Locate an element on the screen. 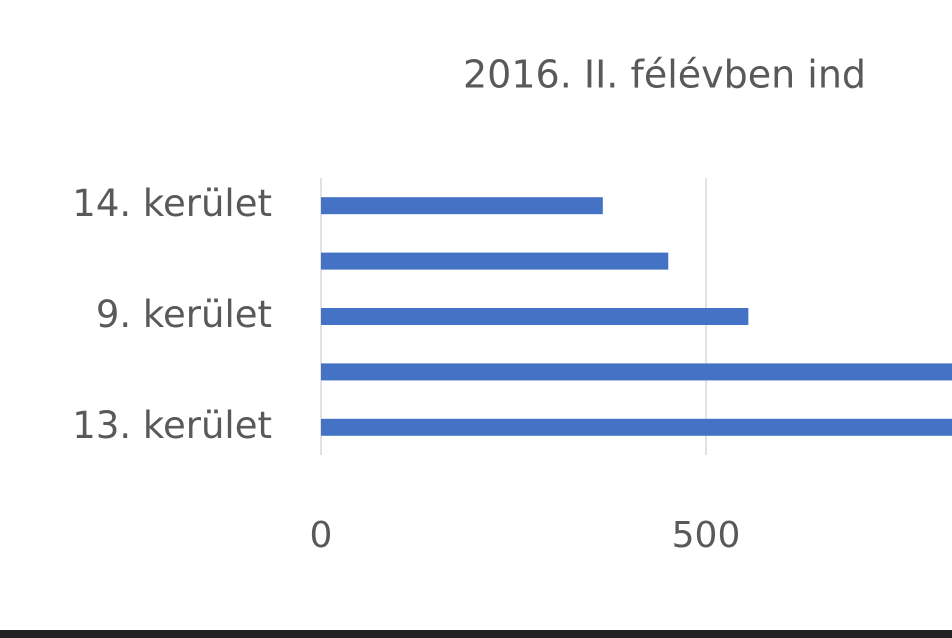 The image size is (952, 638). x-tick-label: 0 is located at coordinates (321, 535).